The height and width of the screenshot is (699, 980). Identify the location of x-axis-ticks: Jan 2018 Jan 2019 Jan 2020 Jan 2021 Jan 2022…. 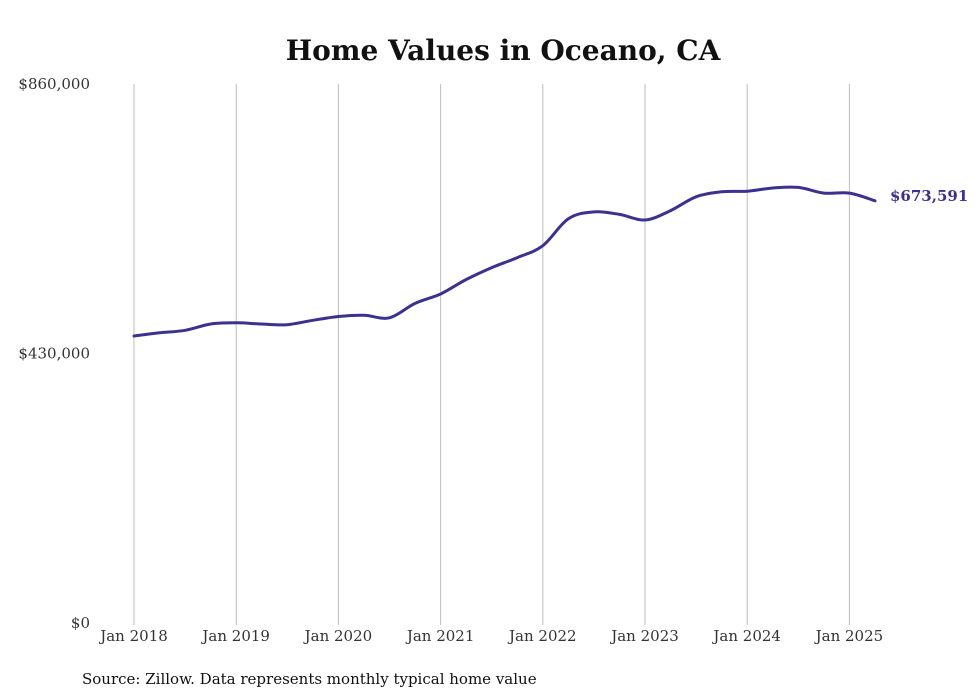
(490, 636).